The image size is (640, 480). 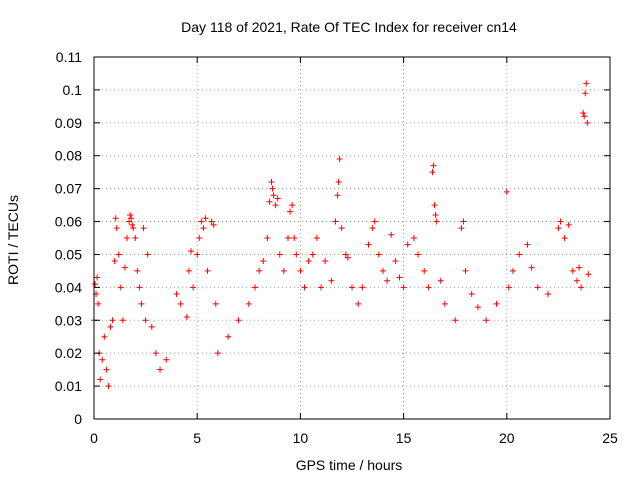 What do you see at coordinates (349, 465) in the screenshot?
I see `x-axis-label: GPS time / hours` at bounding box center [349, 465].